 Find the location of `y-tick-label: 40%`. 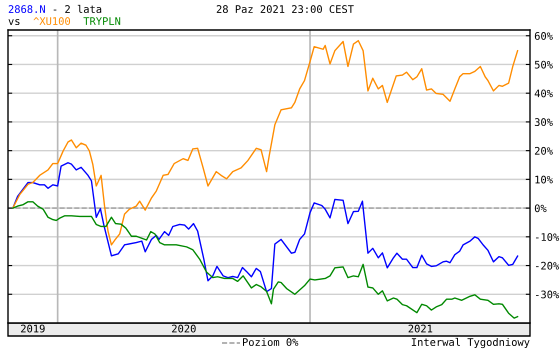

y-tick-label: 40% is located at coordinates (543, 93).